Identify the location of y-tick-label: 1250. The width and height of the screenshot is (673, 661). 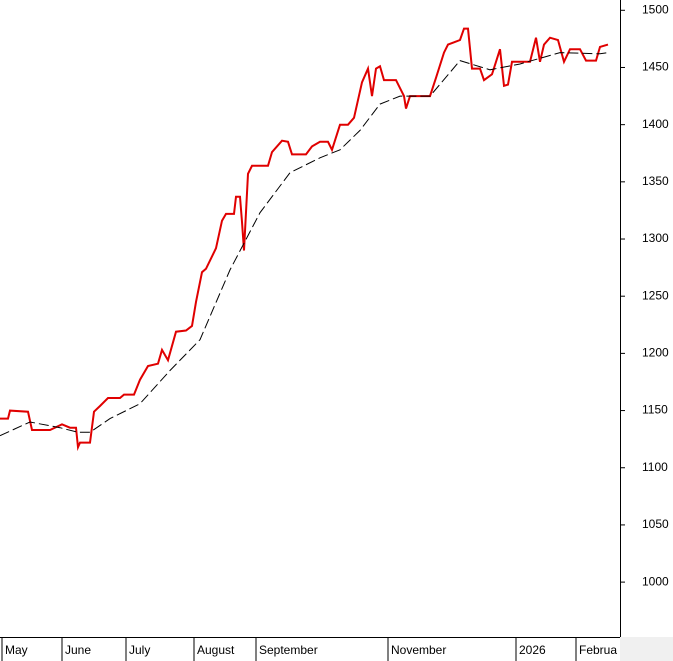
(655, 295).